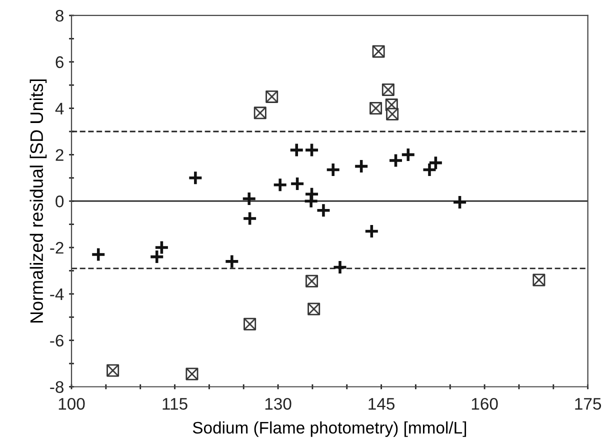  What do you see at coordinates (60, 202) in the screenshot?
I see `y-tick-label: 0` at bounding box center [60, 202].